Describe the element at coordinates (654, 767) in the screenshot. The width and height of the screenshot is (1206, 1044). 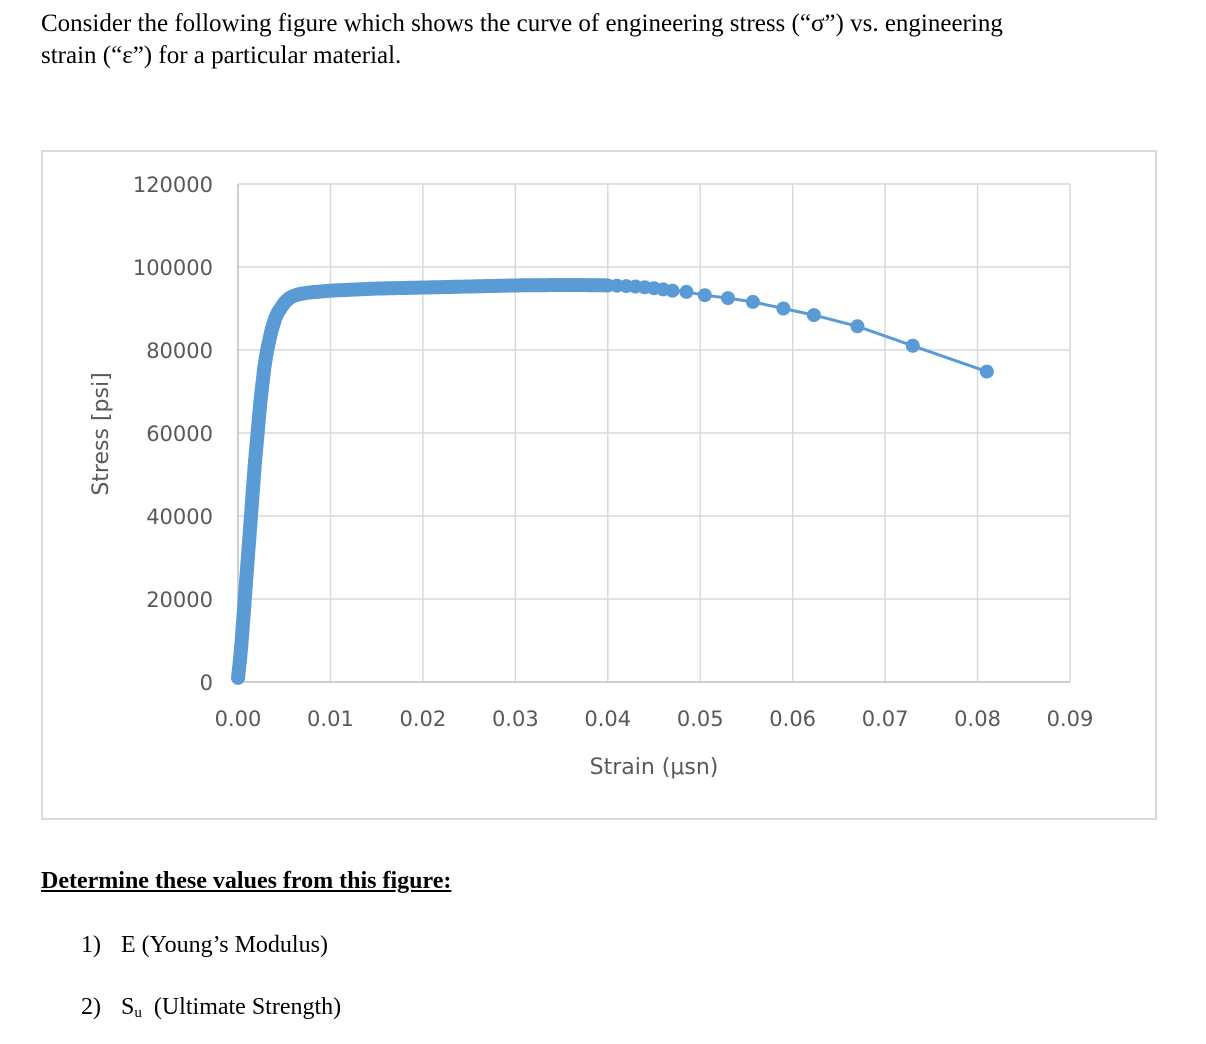
I see `x-axis-title: Strain (μsn)` at that location.